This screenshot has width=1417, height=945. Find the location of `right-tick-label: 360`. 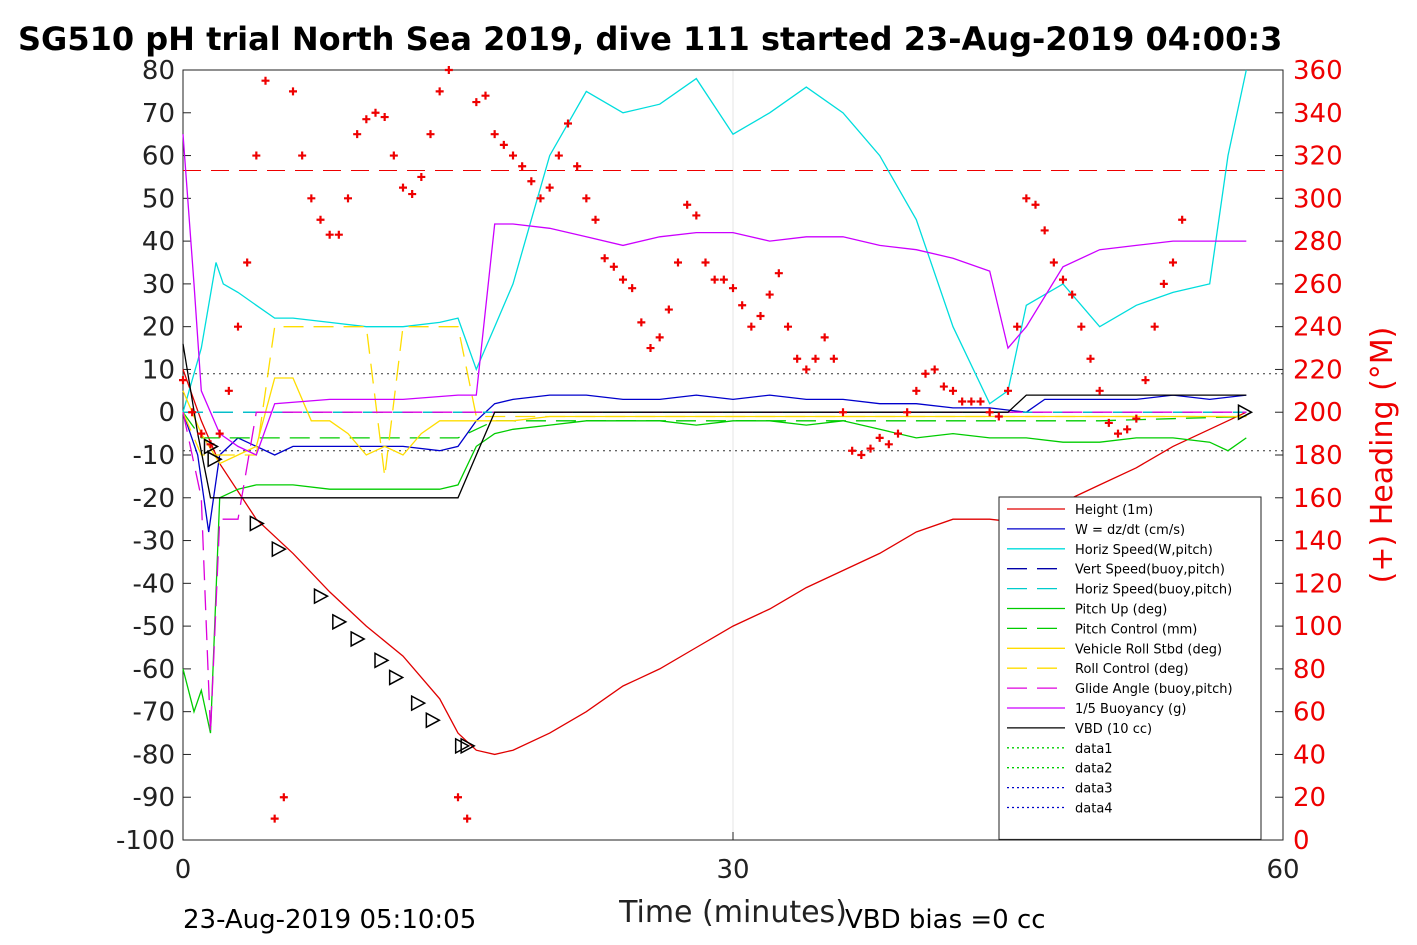

right-tick-label: 360 is located at coordinates (1318, 71).